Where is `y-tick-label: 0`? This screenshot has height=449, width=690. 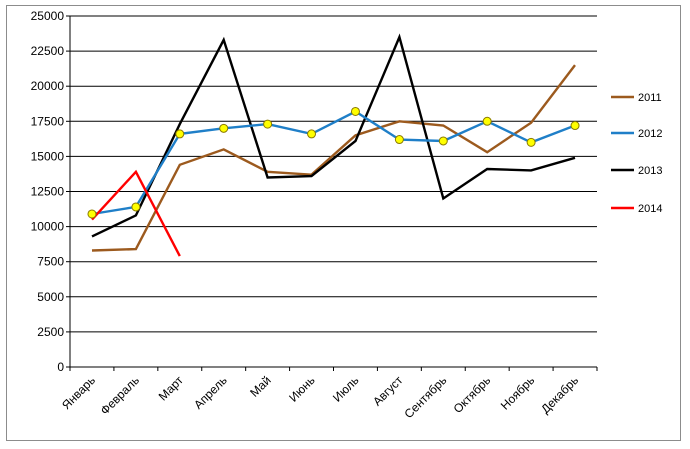
y-tick-label: 0 is located at coordinates (60, 367).